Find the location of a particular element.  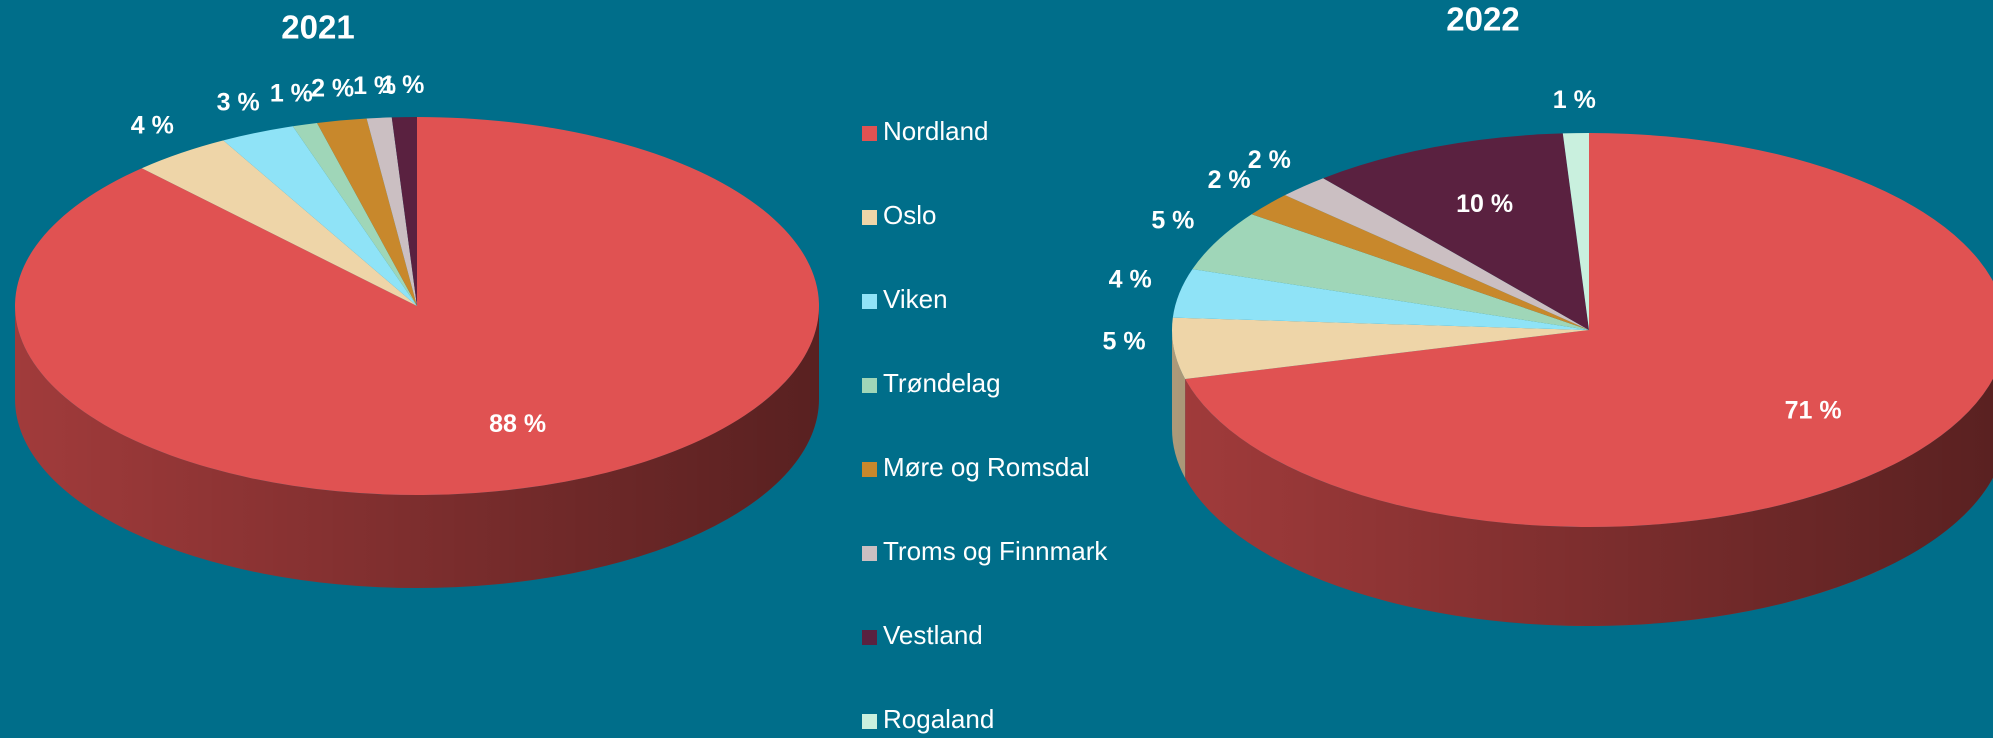

chart-title: 2022 is located at coordinates (1482, 19).